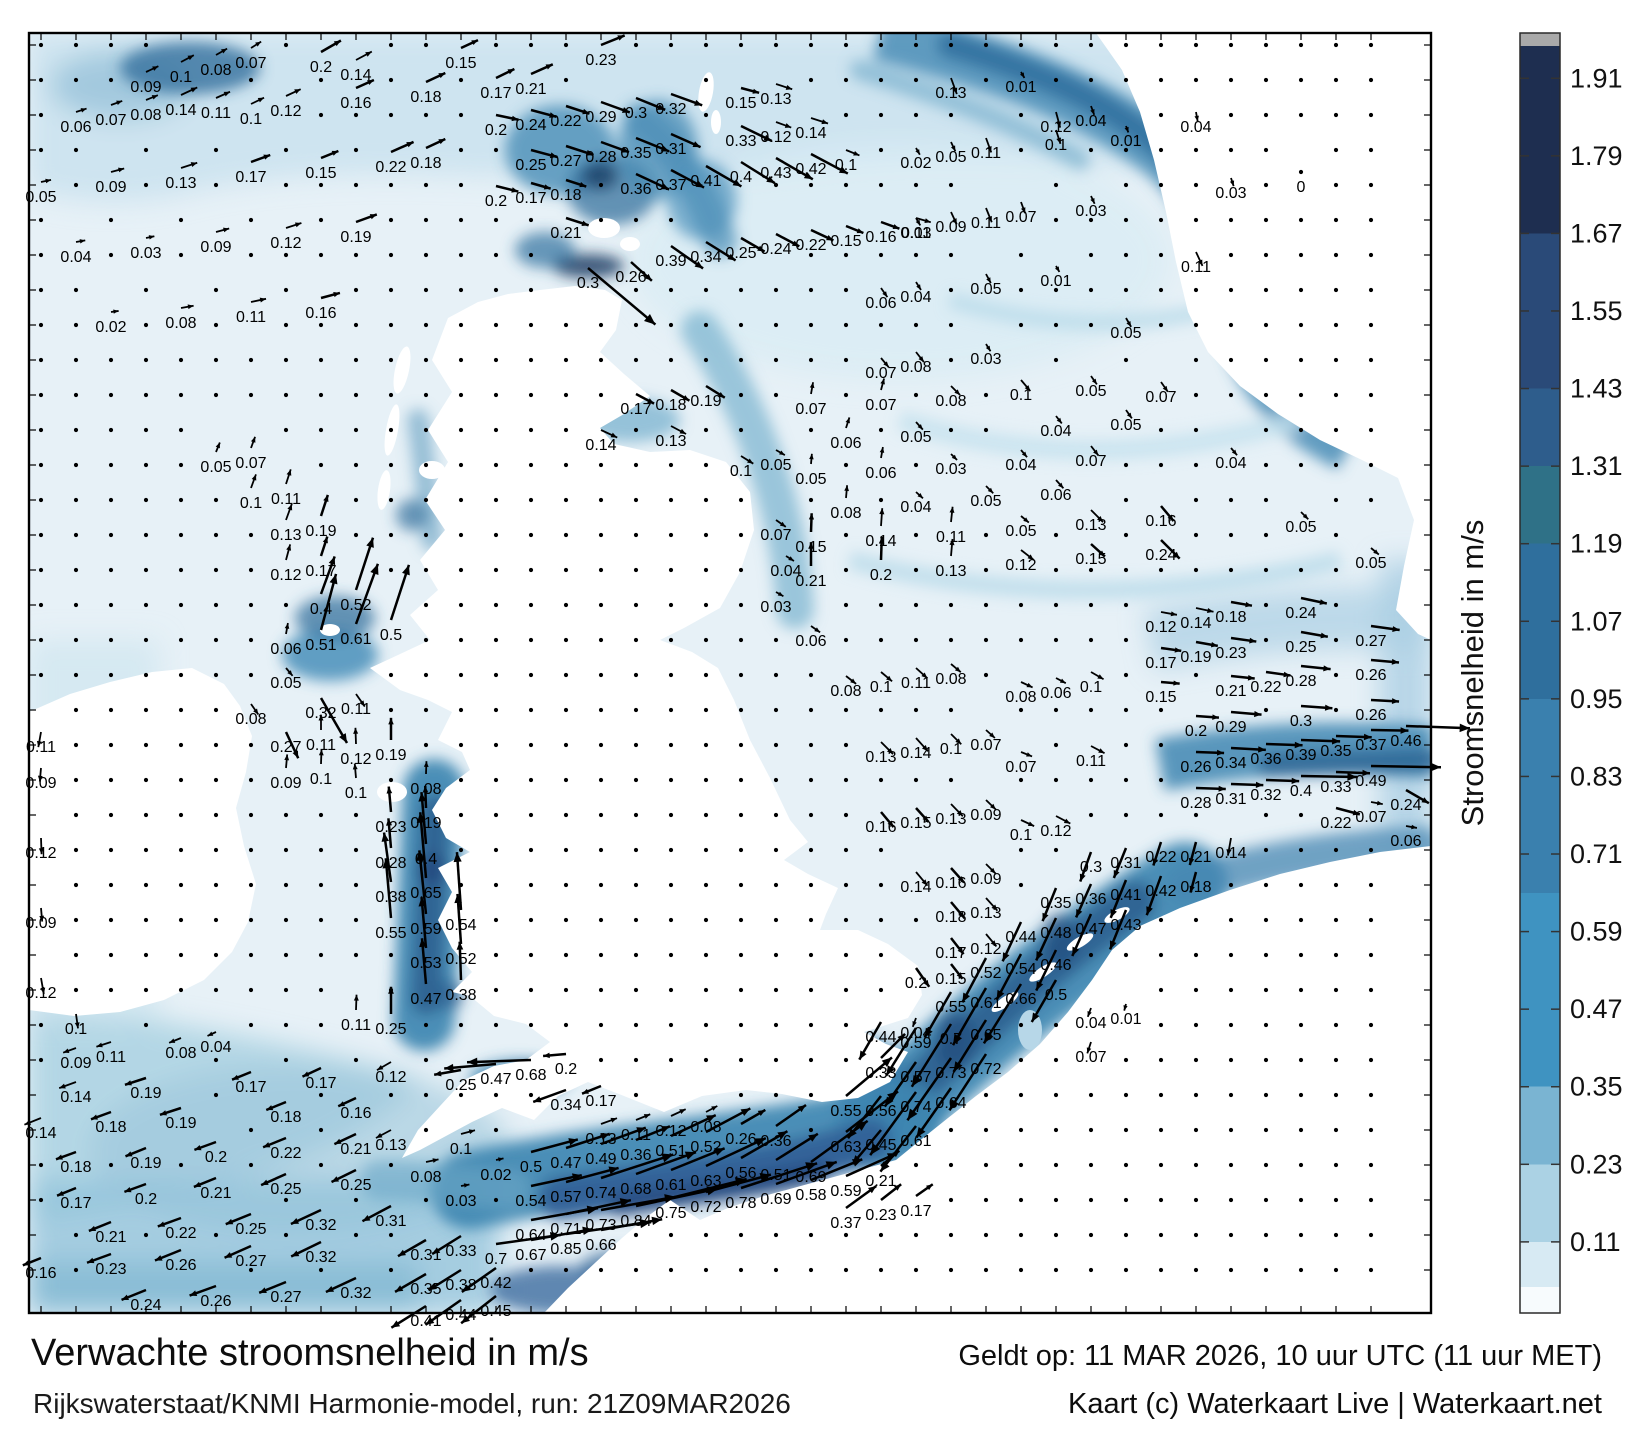 This screenshot has width=1650, height=1450. What do you see at coordinates (915, 753) in the screenshot?
I see `current-value-label: 0.14` at bounding box center [915, 753].